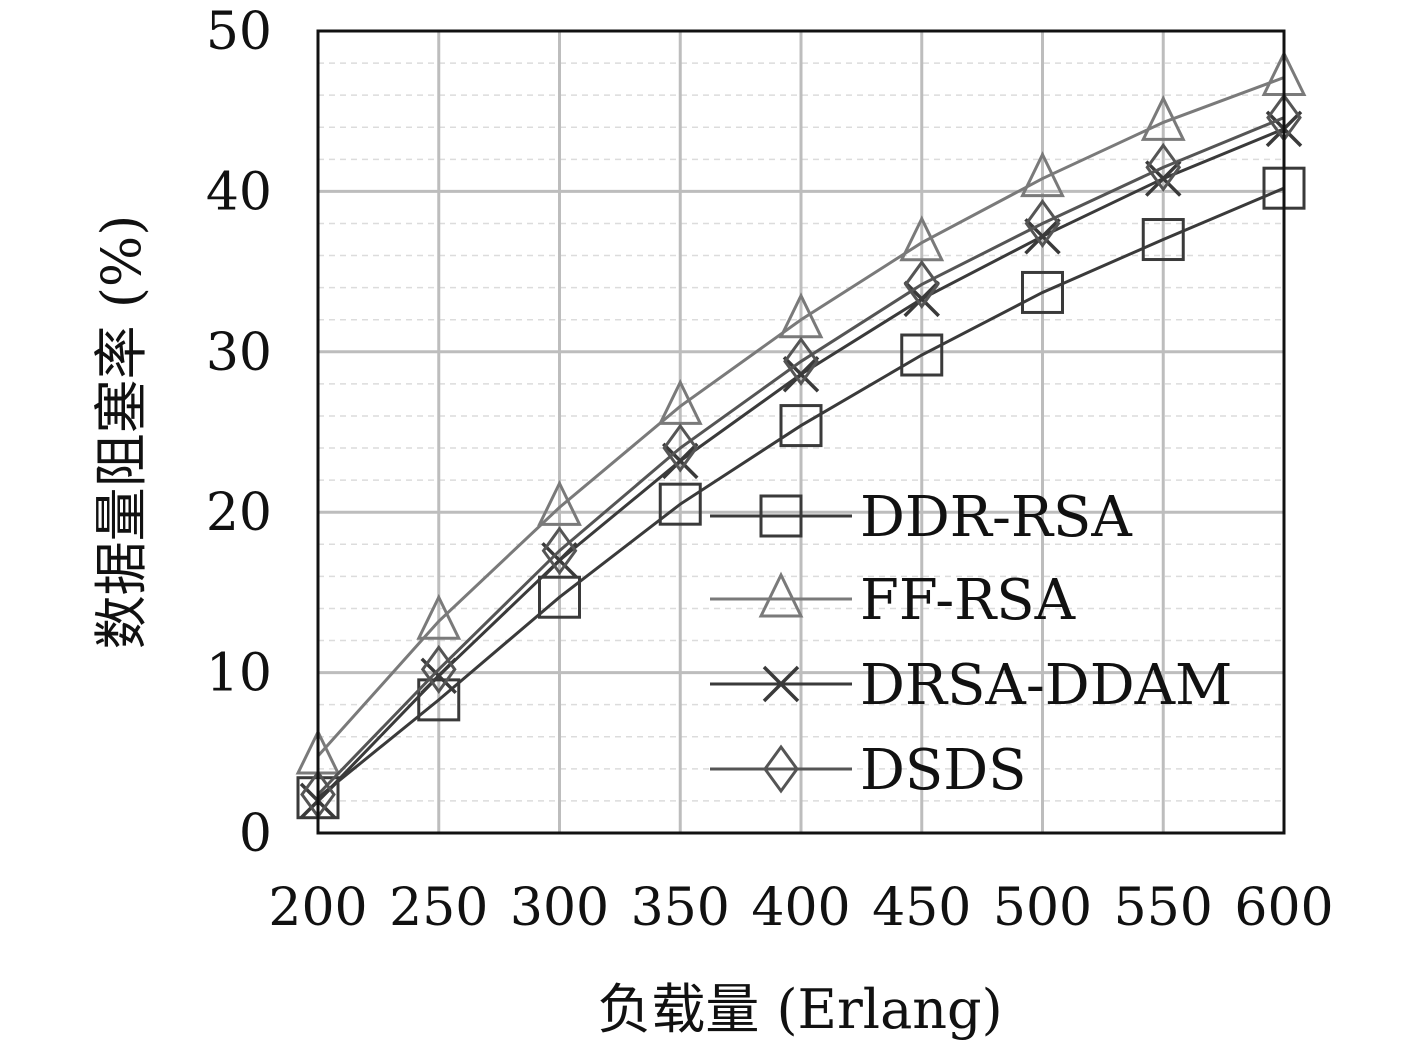 The width and height of the screenshot is (1417, 1056). What do you see at coordinates (799, 1009) in the screenshot?
I see `x-axis-label: 负载量 (Erlang)` at bounding box center [799, 1009].